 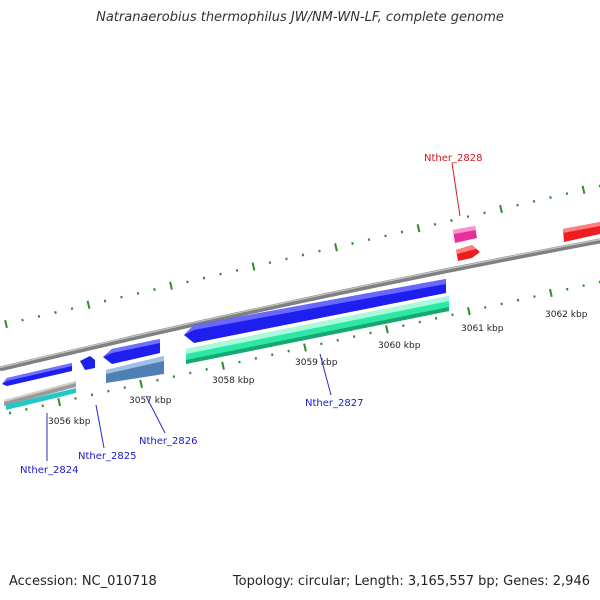 What do you see at coordinates (456, 189) in the screenshot?
I see `gene-leader-line-red` at bounding box center [456, 189].